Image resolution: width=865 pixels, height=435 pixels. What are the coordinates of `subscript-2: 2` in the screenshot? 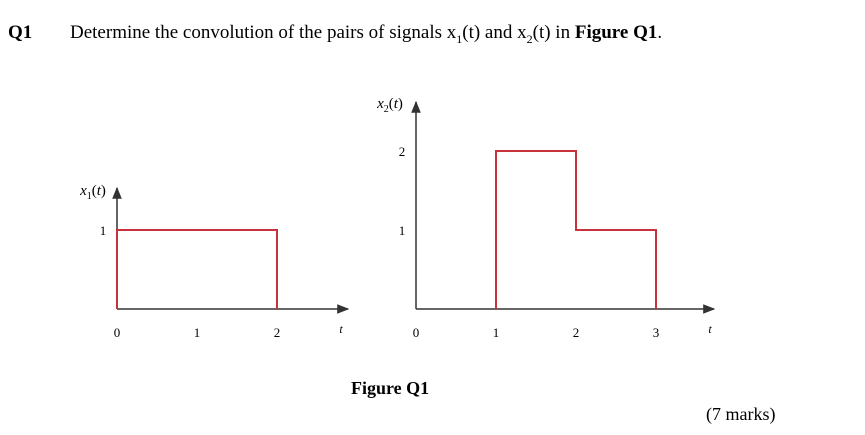 It's located at (529, 38).